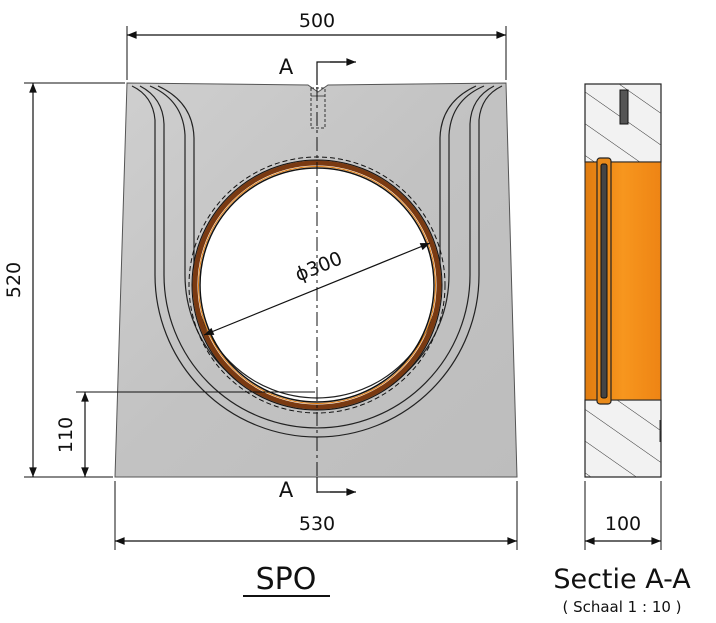 The height and width of the screenshot is (623, 716). What do you see at coordinates (624, 107) in the screenshot?
I see `section-notch` at bounding box center [624, 107].